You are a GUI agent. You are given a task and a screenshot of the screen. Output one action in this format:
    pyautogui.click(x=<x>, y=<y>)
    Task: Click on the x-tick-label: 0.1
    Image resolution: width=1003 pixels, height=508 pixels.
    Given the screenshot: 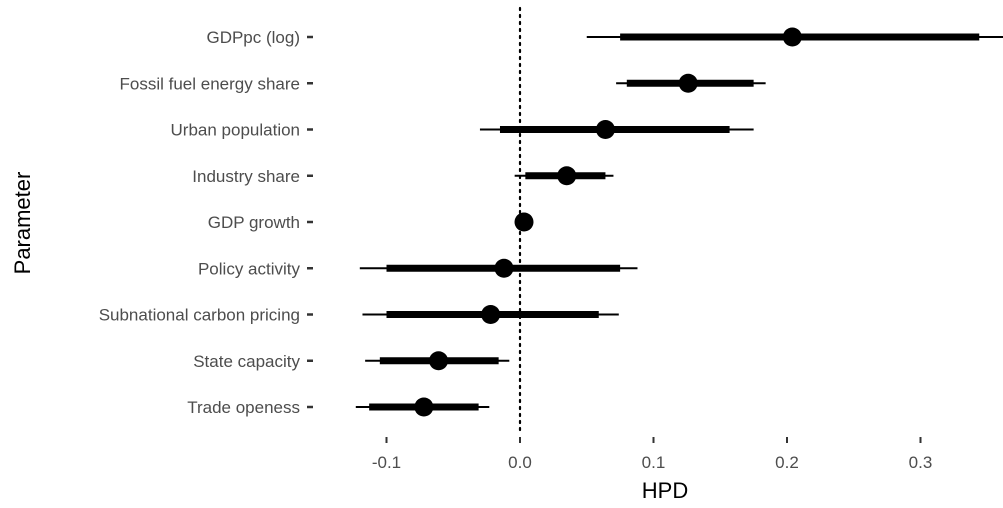 What is the action you would take?
    pyautogui.click(x=654, y=462)
    